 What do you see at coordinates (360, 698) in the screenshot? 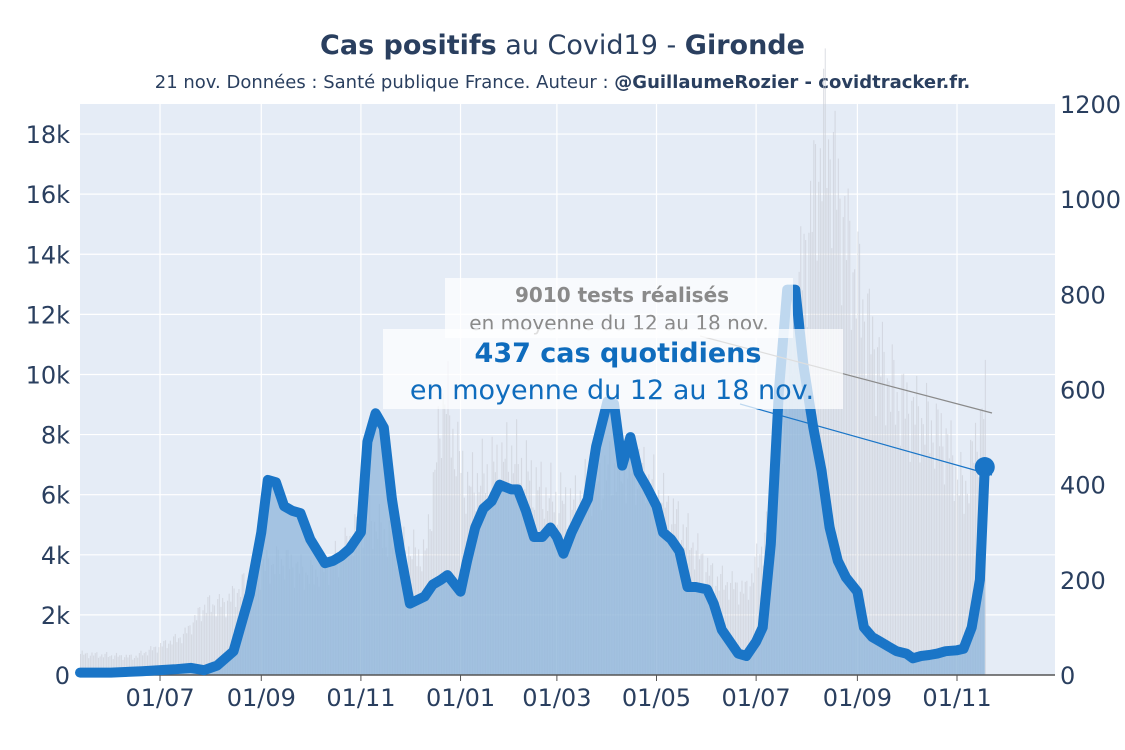
I see `x-tick-label: 01/11` at bounding box center [360, 698].